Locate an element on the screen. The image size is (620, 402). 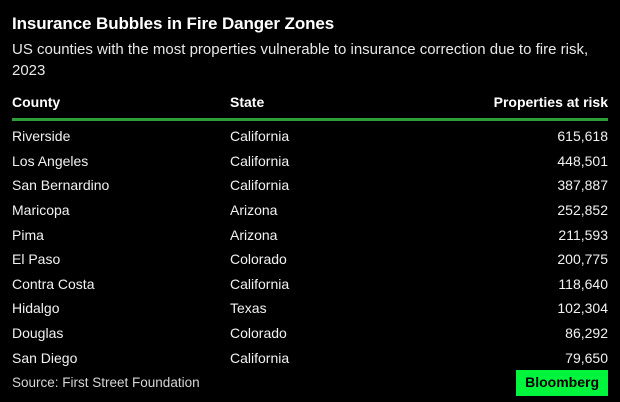
cell-properties-at-risk: 448,501 is located at coordinates (582, 160).